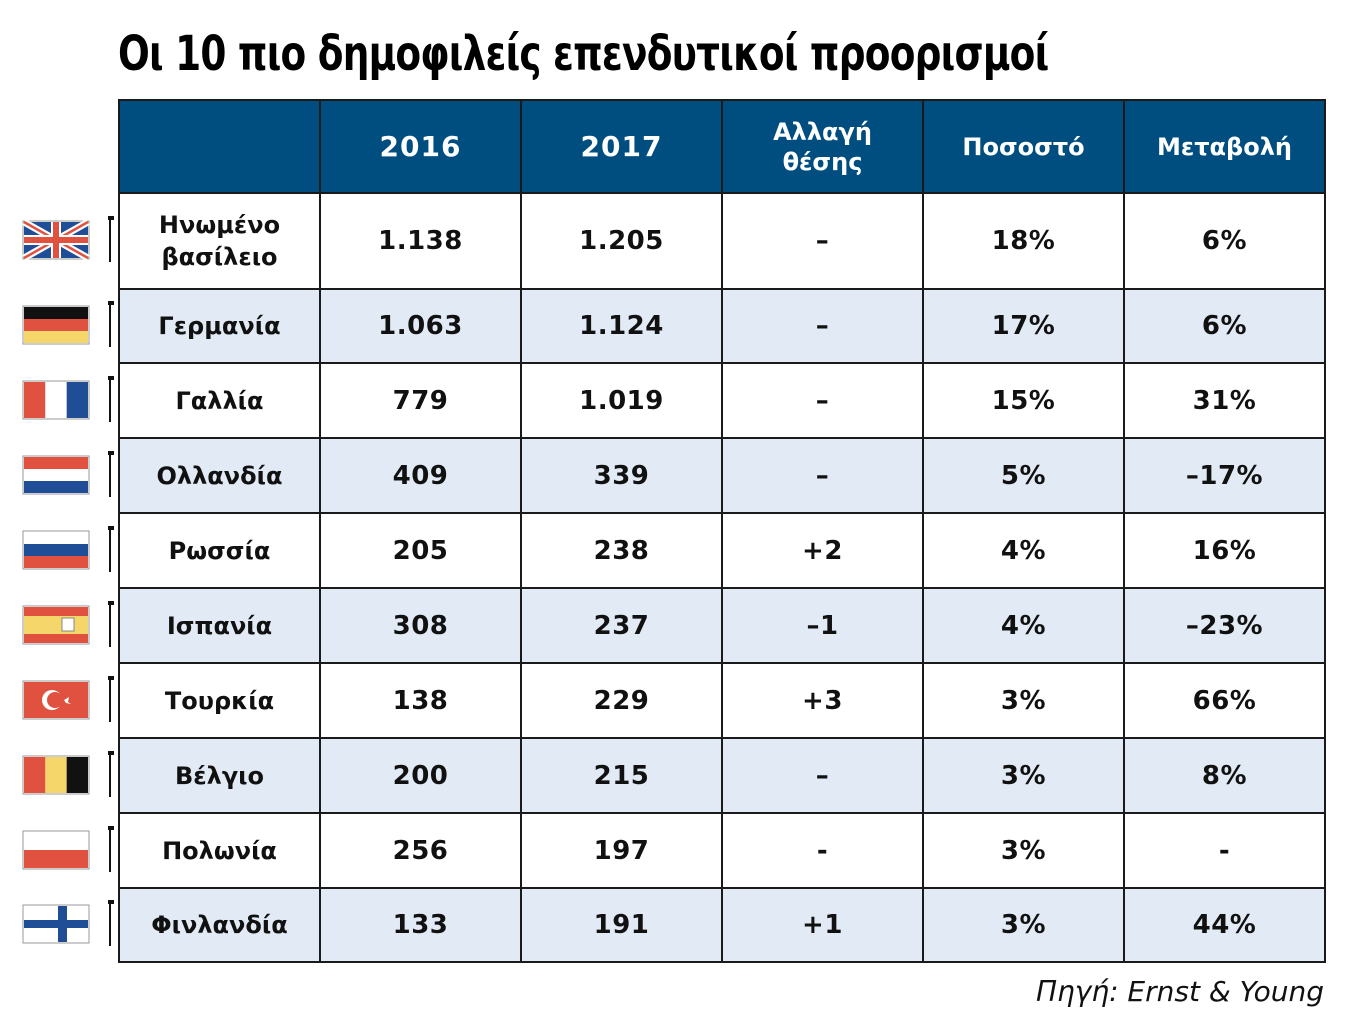 This screenshot has height=1020, width=1346. Describe the element at coordinates (68, 848) in the screenshot. I see `poland-flag-icon` at that location.